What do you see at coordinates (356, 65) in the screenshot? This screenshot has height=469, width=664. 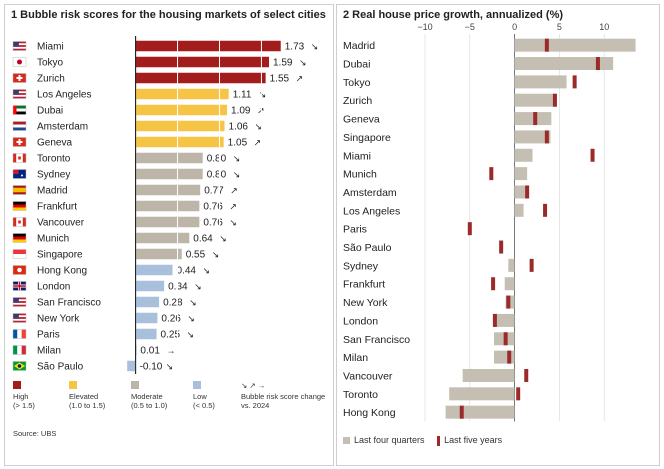 I see `growth-city-label-dubai: Dubai` at bounding box center [356, 65].